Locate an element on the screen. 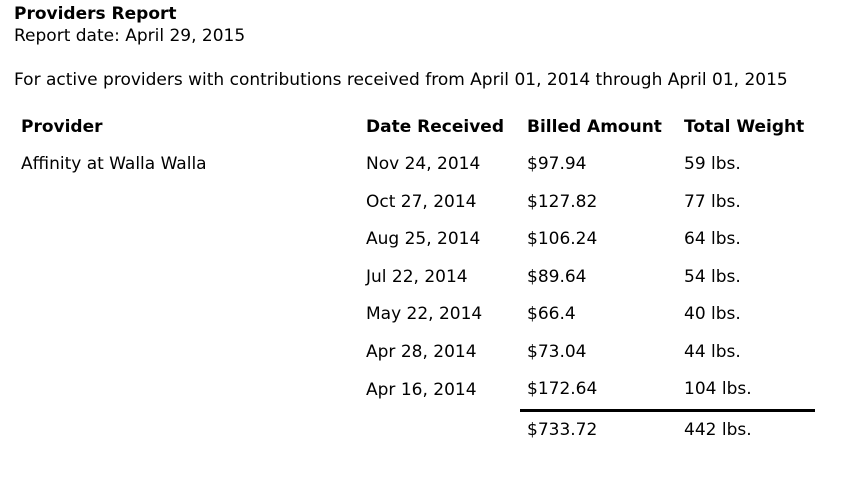 The height and width of the screenshot is (499, 851). table-row: Jul 22, 2014 $89.64 54 lbs. is located at coordinates (414, 278).